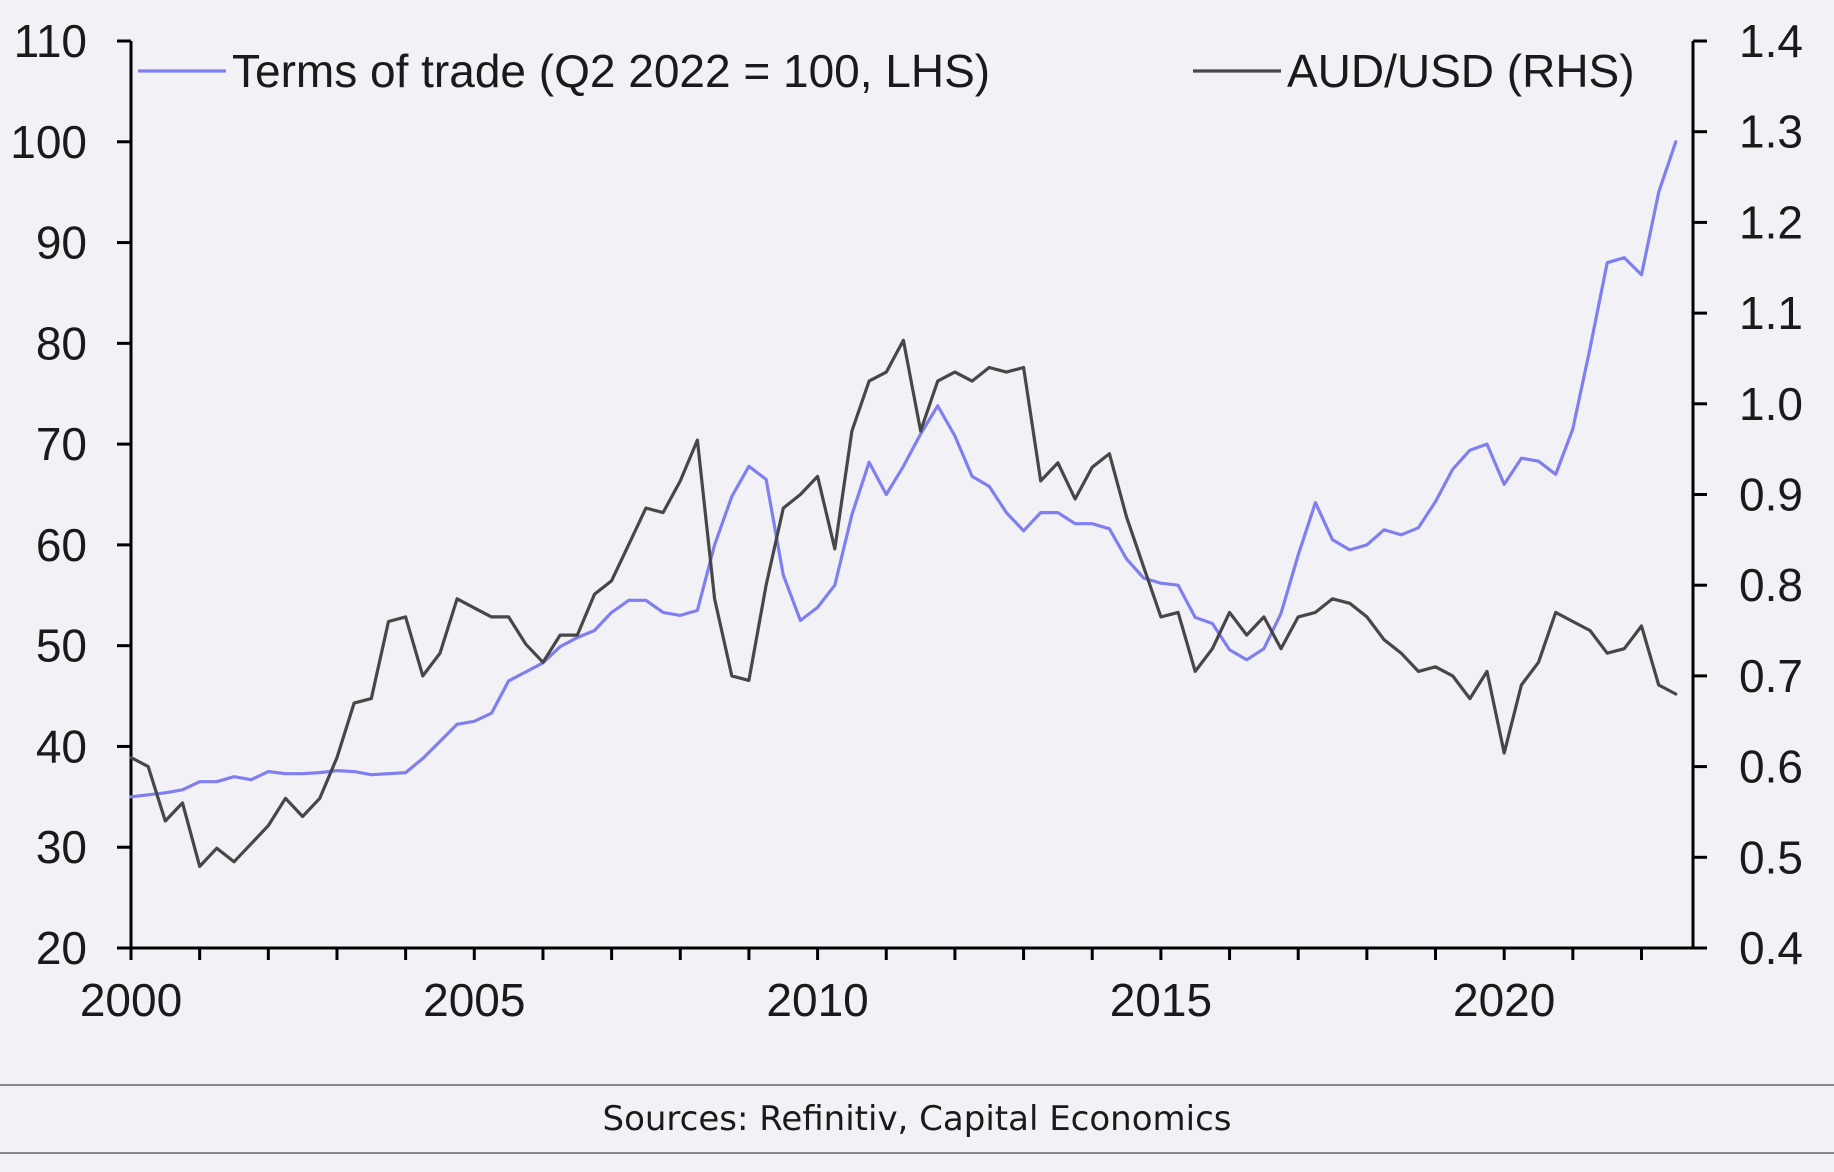  Describe the element at coordinates (1771, 222) in the screenshot. I see `y-right-tick-label: 1.2` at that location.